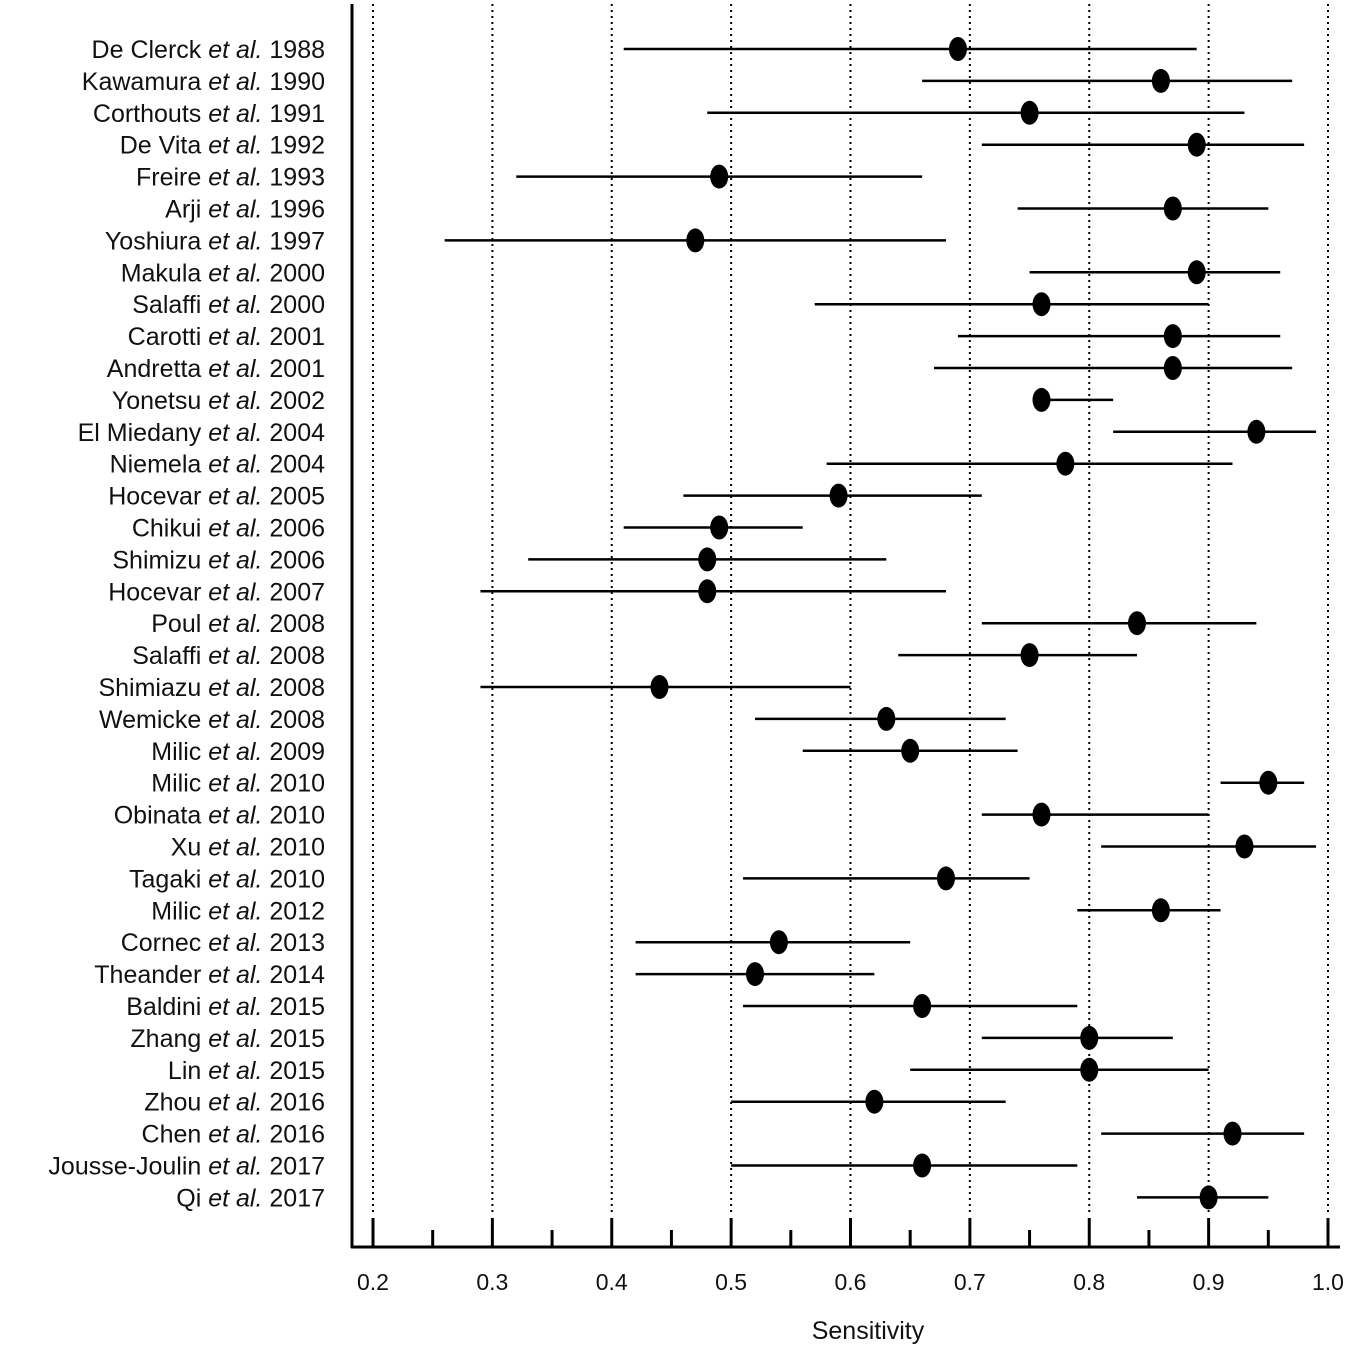  What do you see at coordinates (293, 305) in the screenshot?
I see `study-year: 2000` at bounding box center [293, 305].